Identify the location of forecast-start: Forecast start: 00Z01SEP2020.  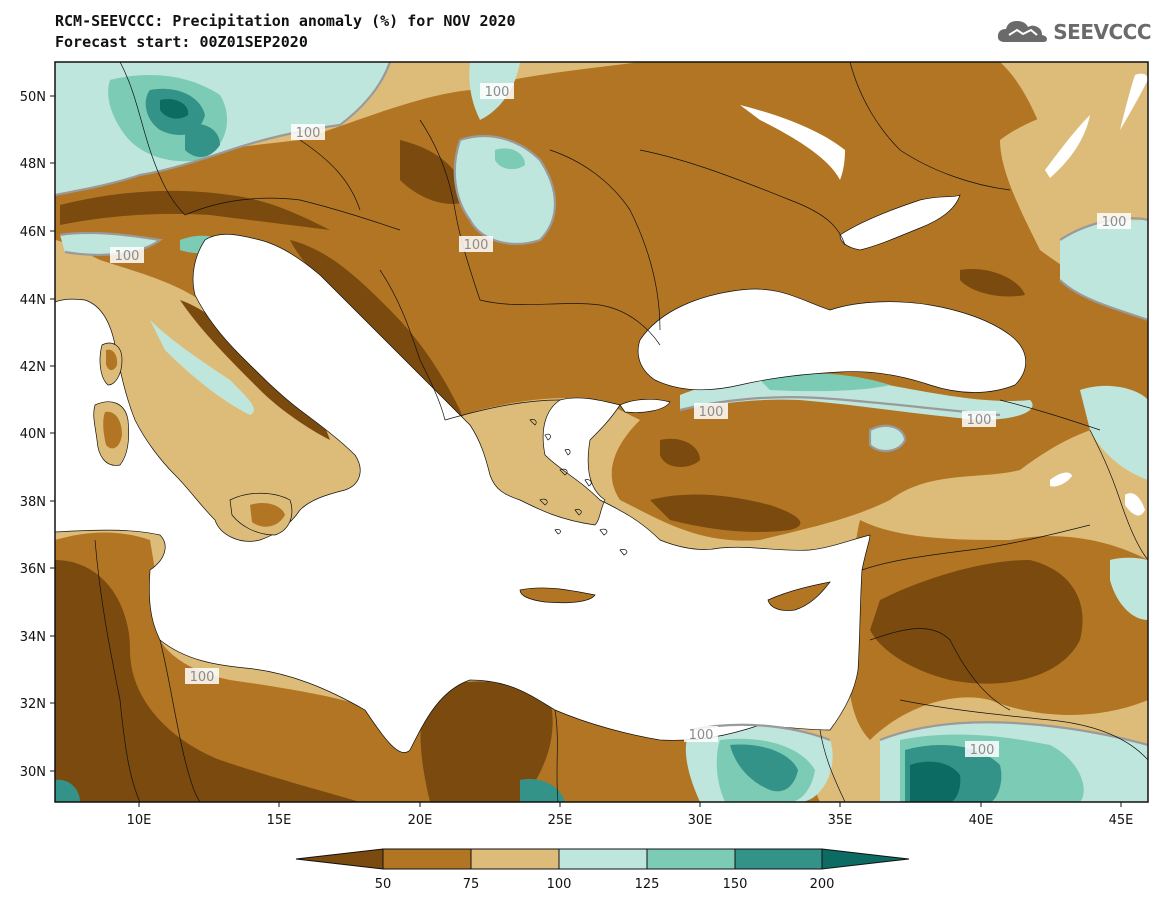
(181, 42).